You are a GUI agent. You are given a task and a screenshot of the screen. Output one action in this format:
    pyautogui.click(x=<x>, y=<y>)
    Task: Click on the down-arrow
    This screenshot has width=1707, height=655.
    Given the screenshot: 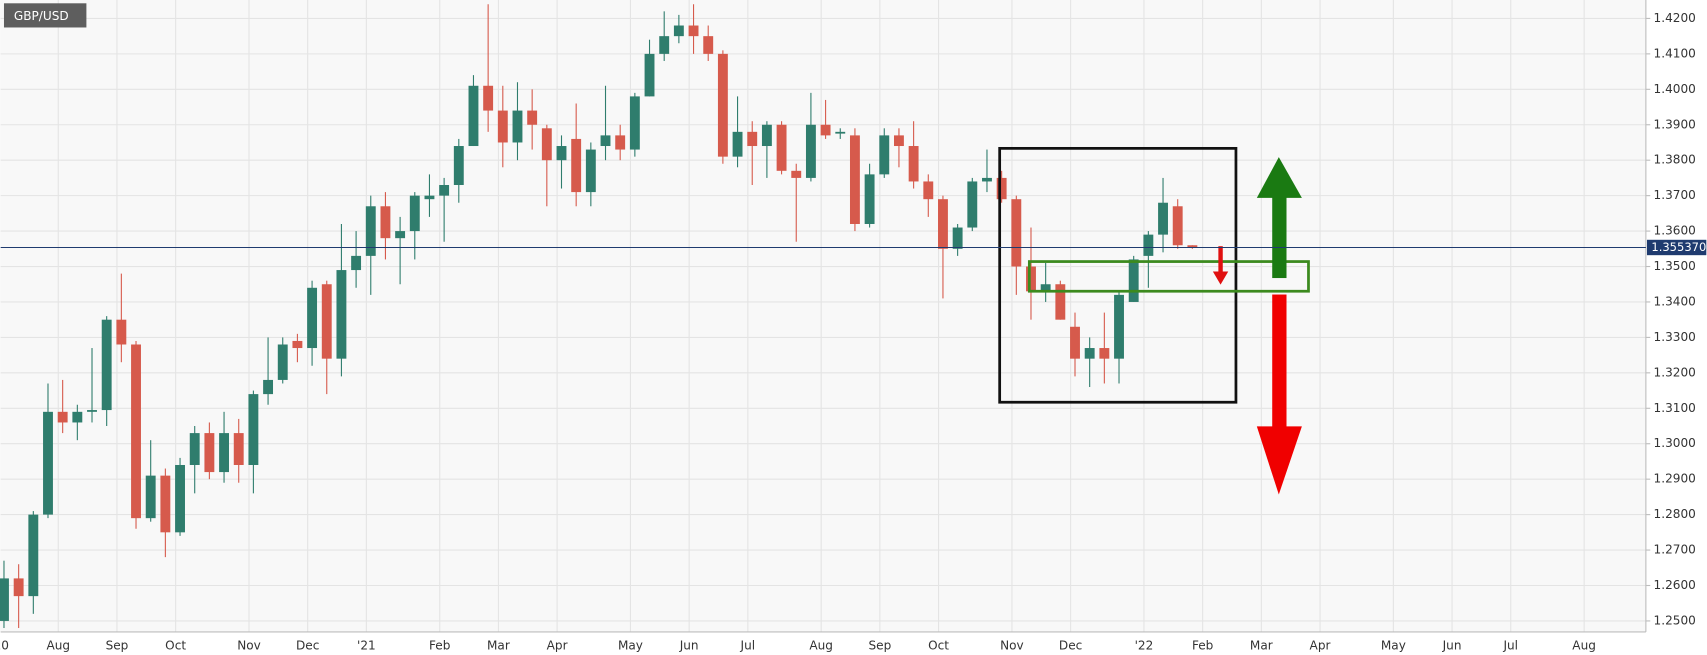 What is the action you would take?
    pyautogui.click(x=1279, y=394)
    